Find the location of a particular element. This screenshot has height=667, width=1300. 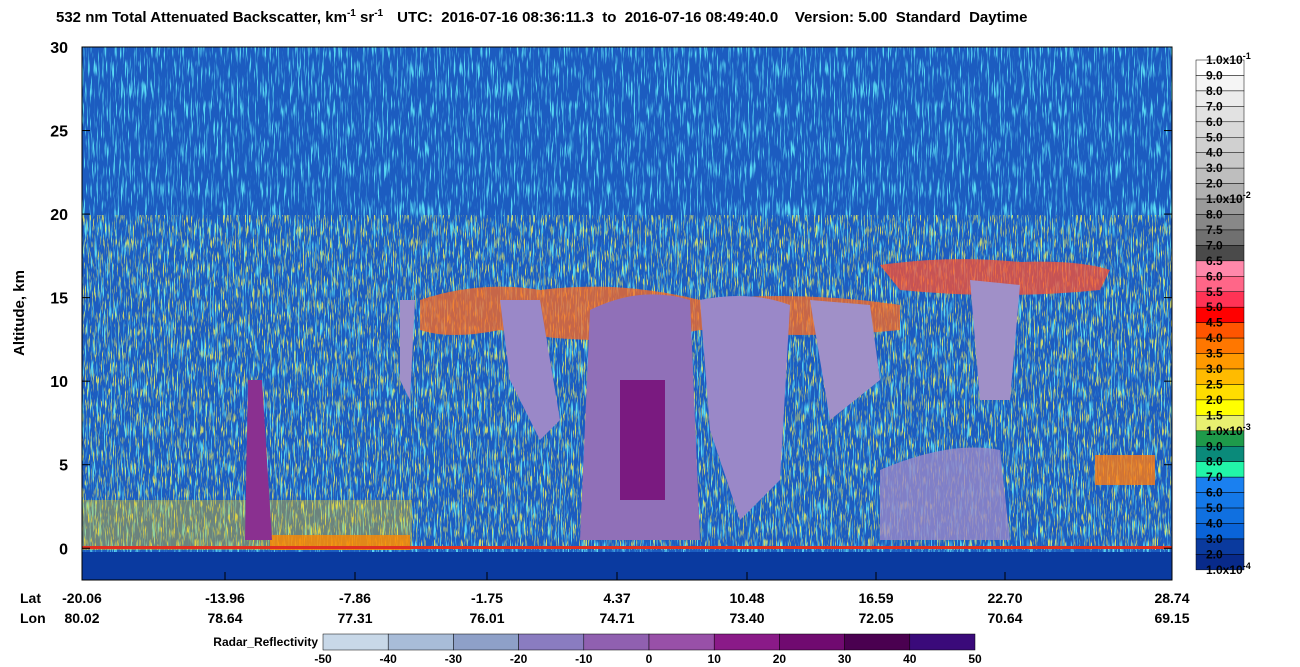

y-tick-label: 0 is located at coordinates (63, 549).